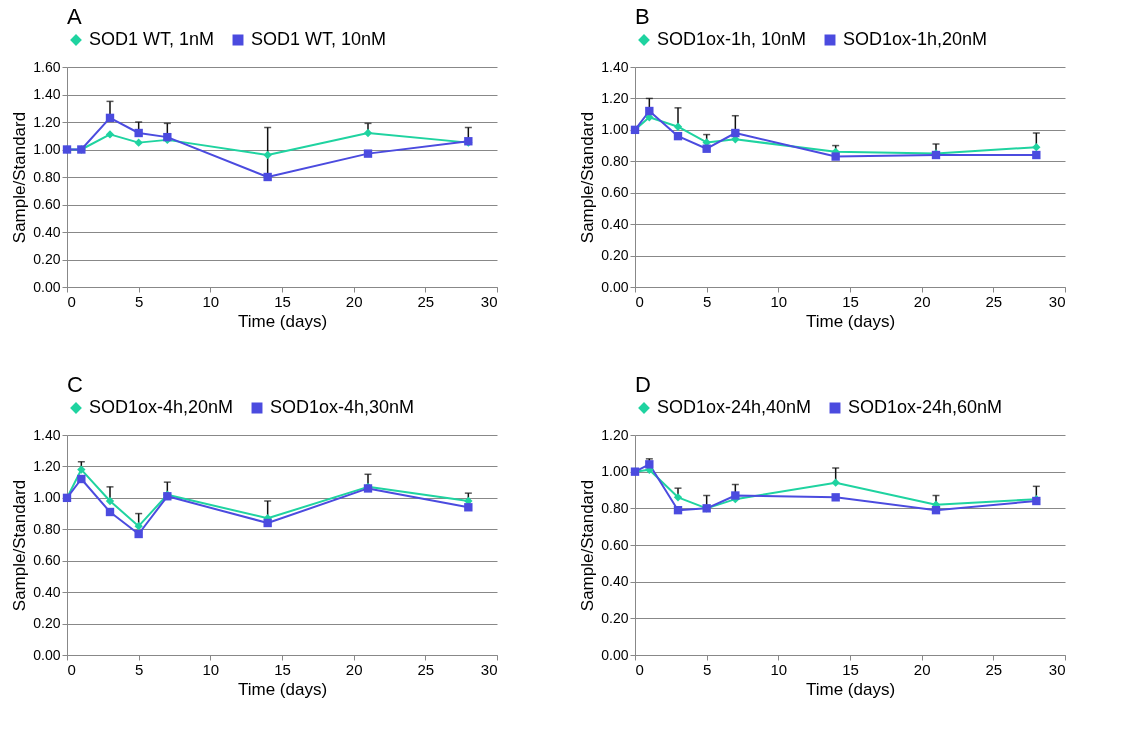 Image resolution: width=1137 pixels, height=736 pixels. What do you see at coordinates (319, 39) in the screenshot?
I see `legend-label: SOD1 WT, 10nM` at bounding box center [319, 39].